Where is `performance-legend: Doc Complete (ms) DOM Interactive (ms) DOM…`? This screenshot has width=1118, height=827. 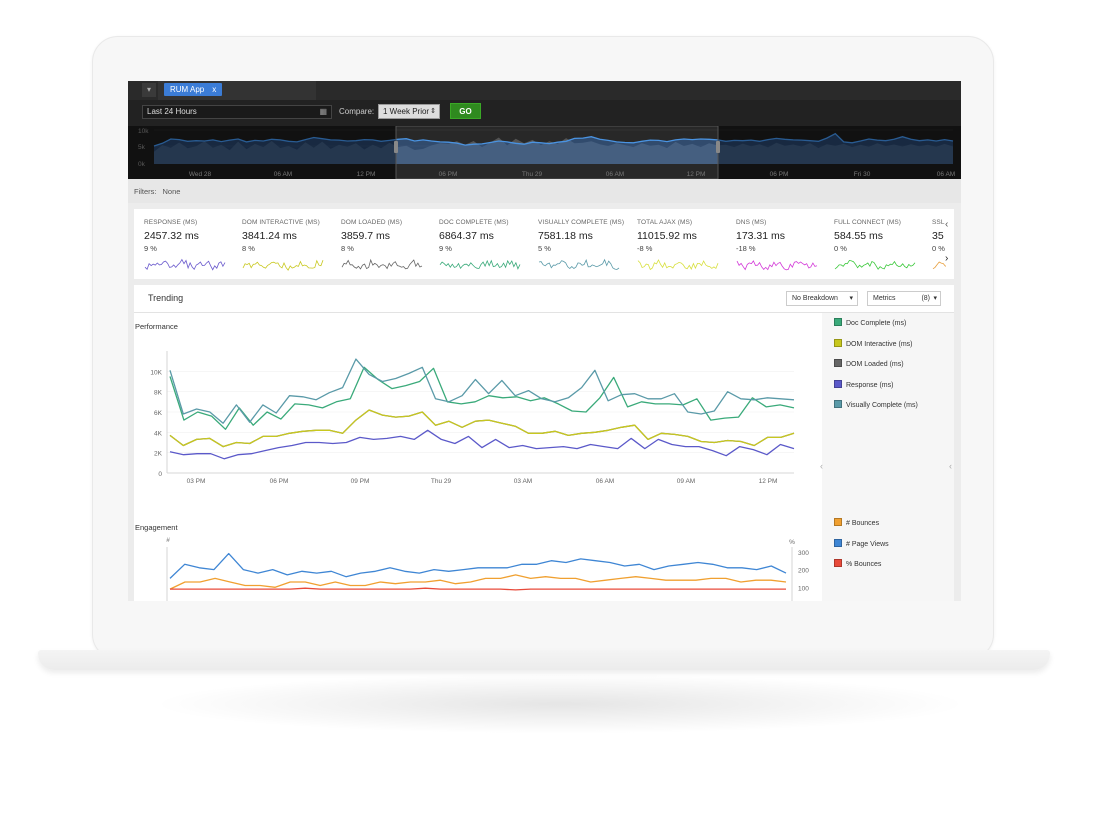 performance-legend: Doc Complete (ms) DOM Interactive (ms) DOM… is located at coordinates (888, 411).